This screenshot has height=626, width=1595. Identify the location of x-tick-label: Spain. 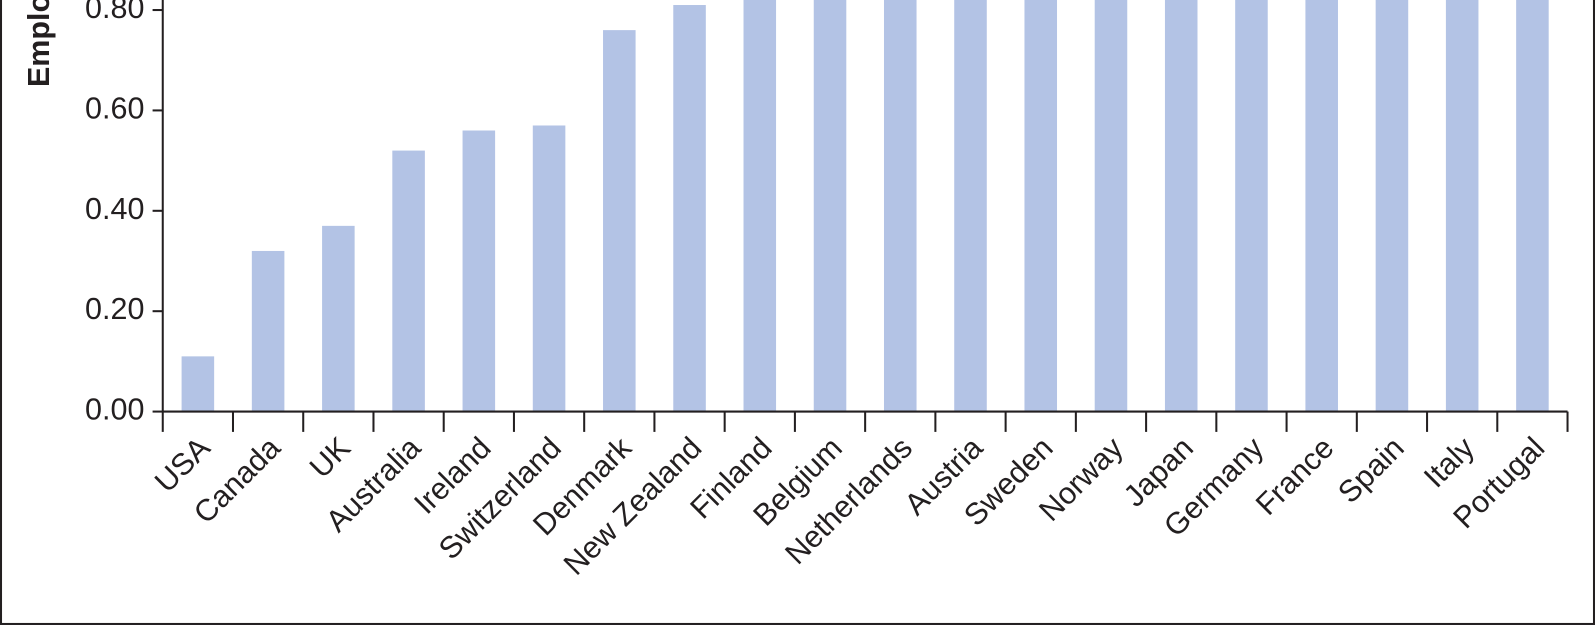
(1370, 470).